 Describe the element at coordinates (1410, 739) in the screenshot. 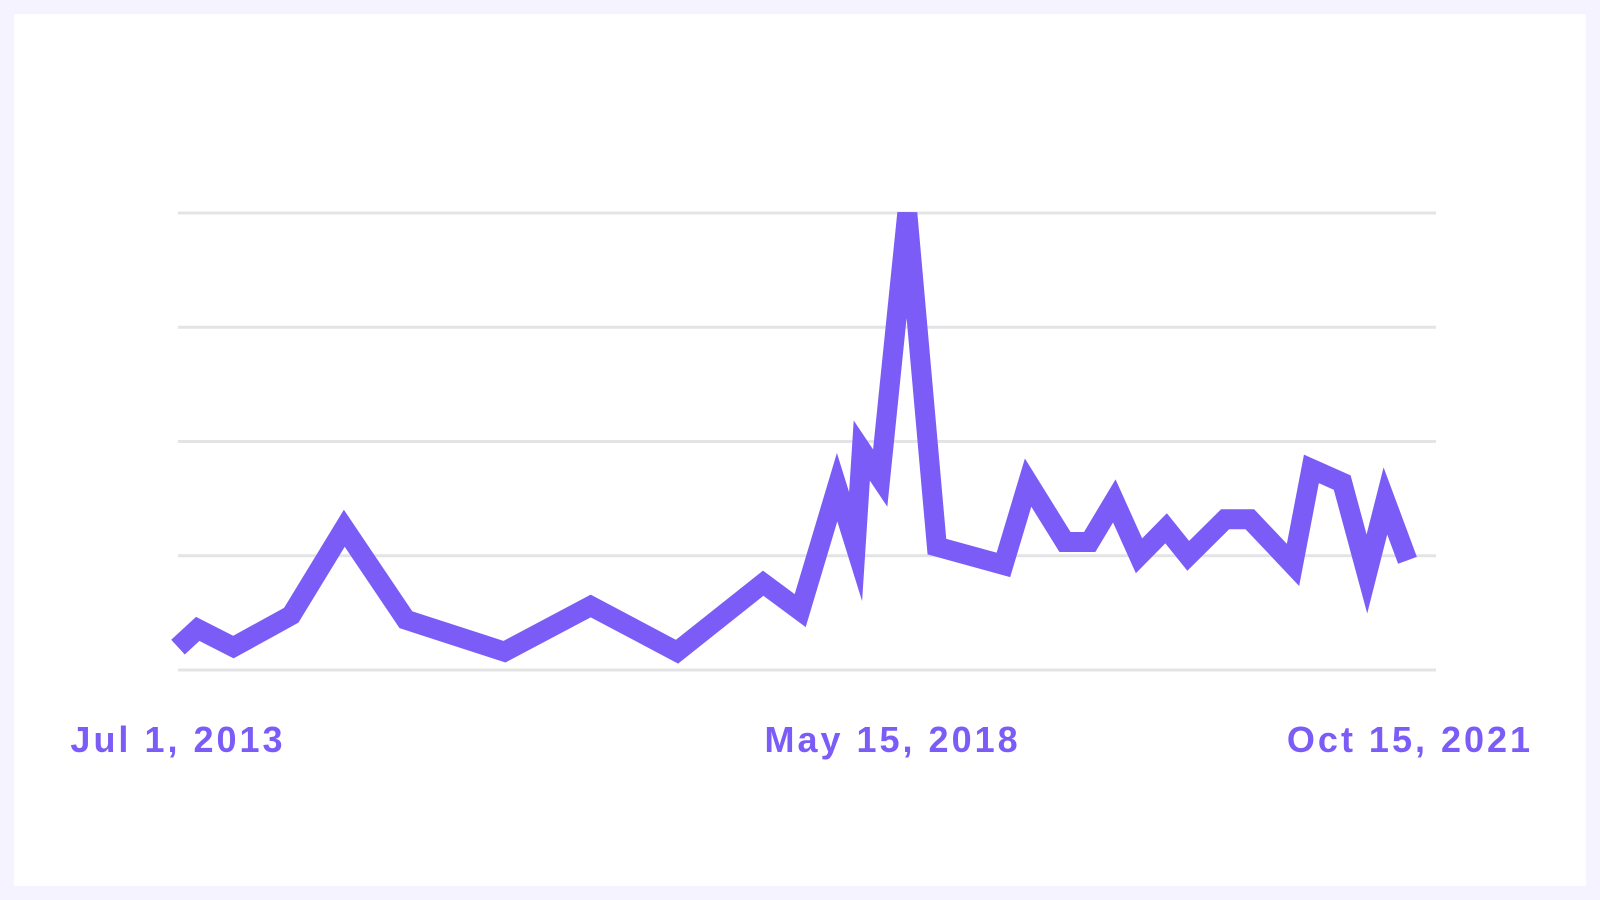

I see `x-tick-label-2: Oct 15, 2021` at that location.